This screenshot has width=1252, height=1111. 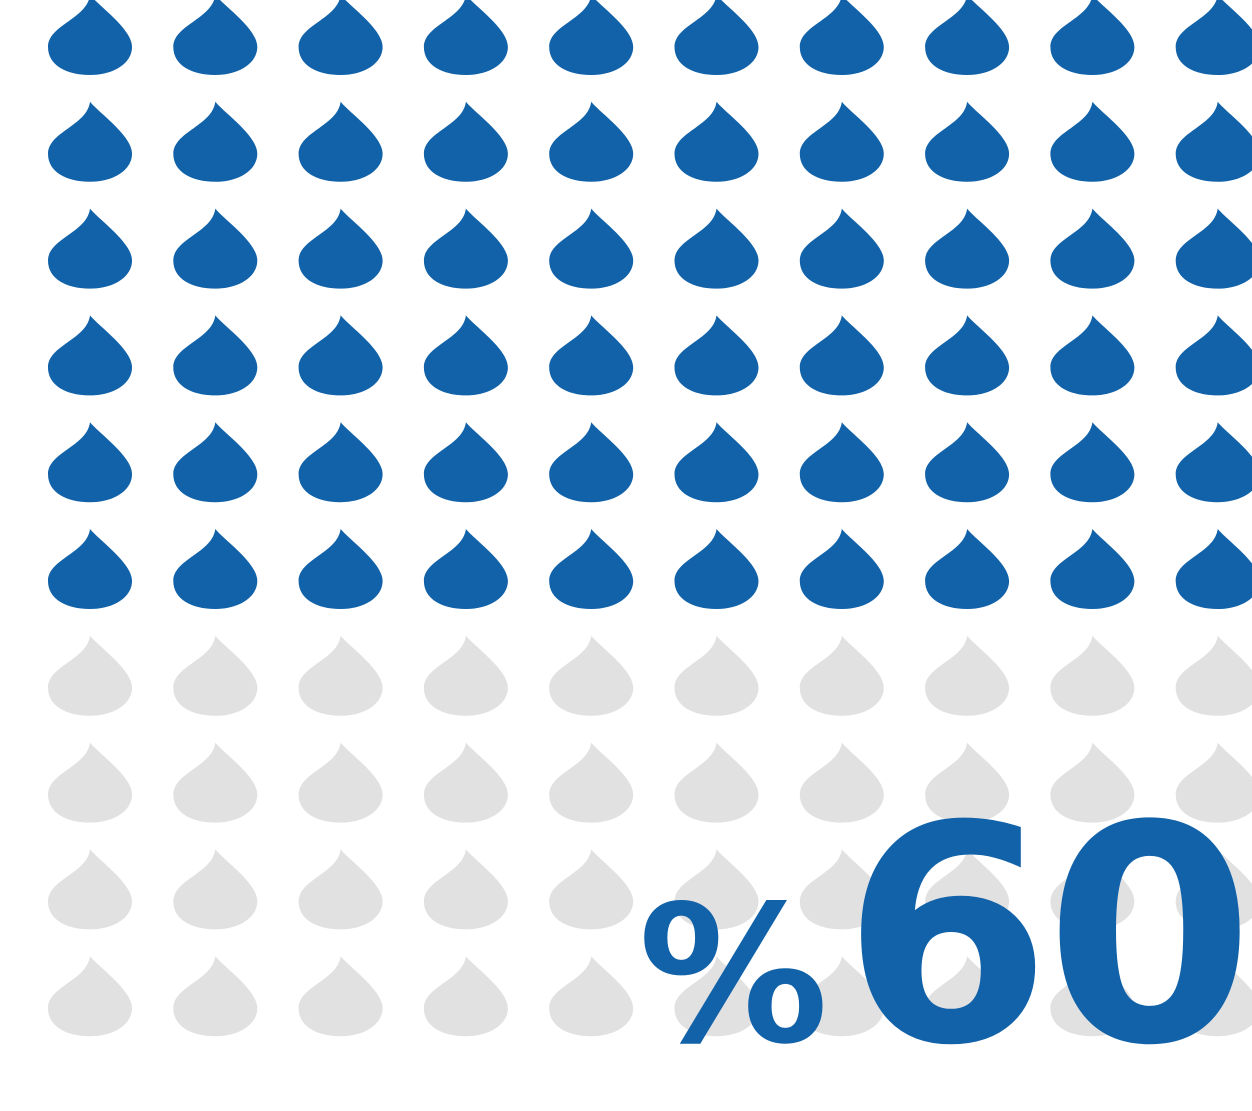 I want to click on percent-sign: %, so click(x=733, y=976).